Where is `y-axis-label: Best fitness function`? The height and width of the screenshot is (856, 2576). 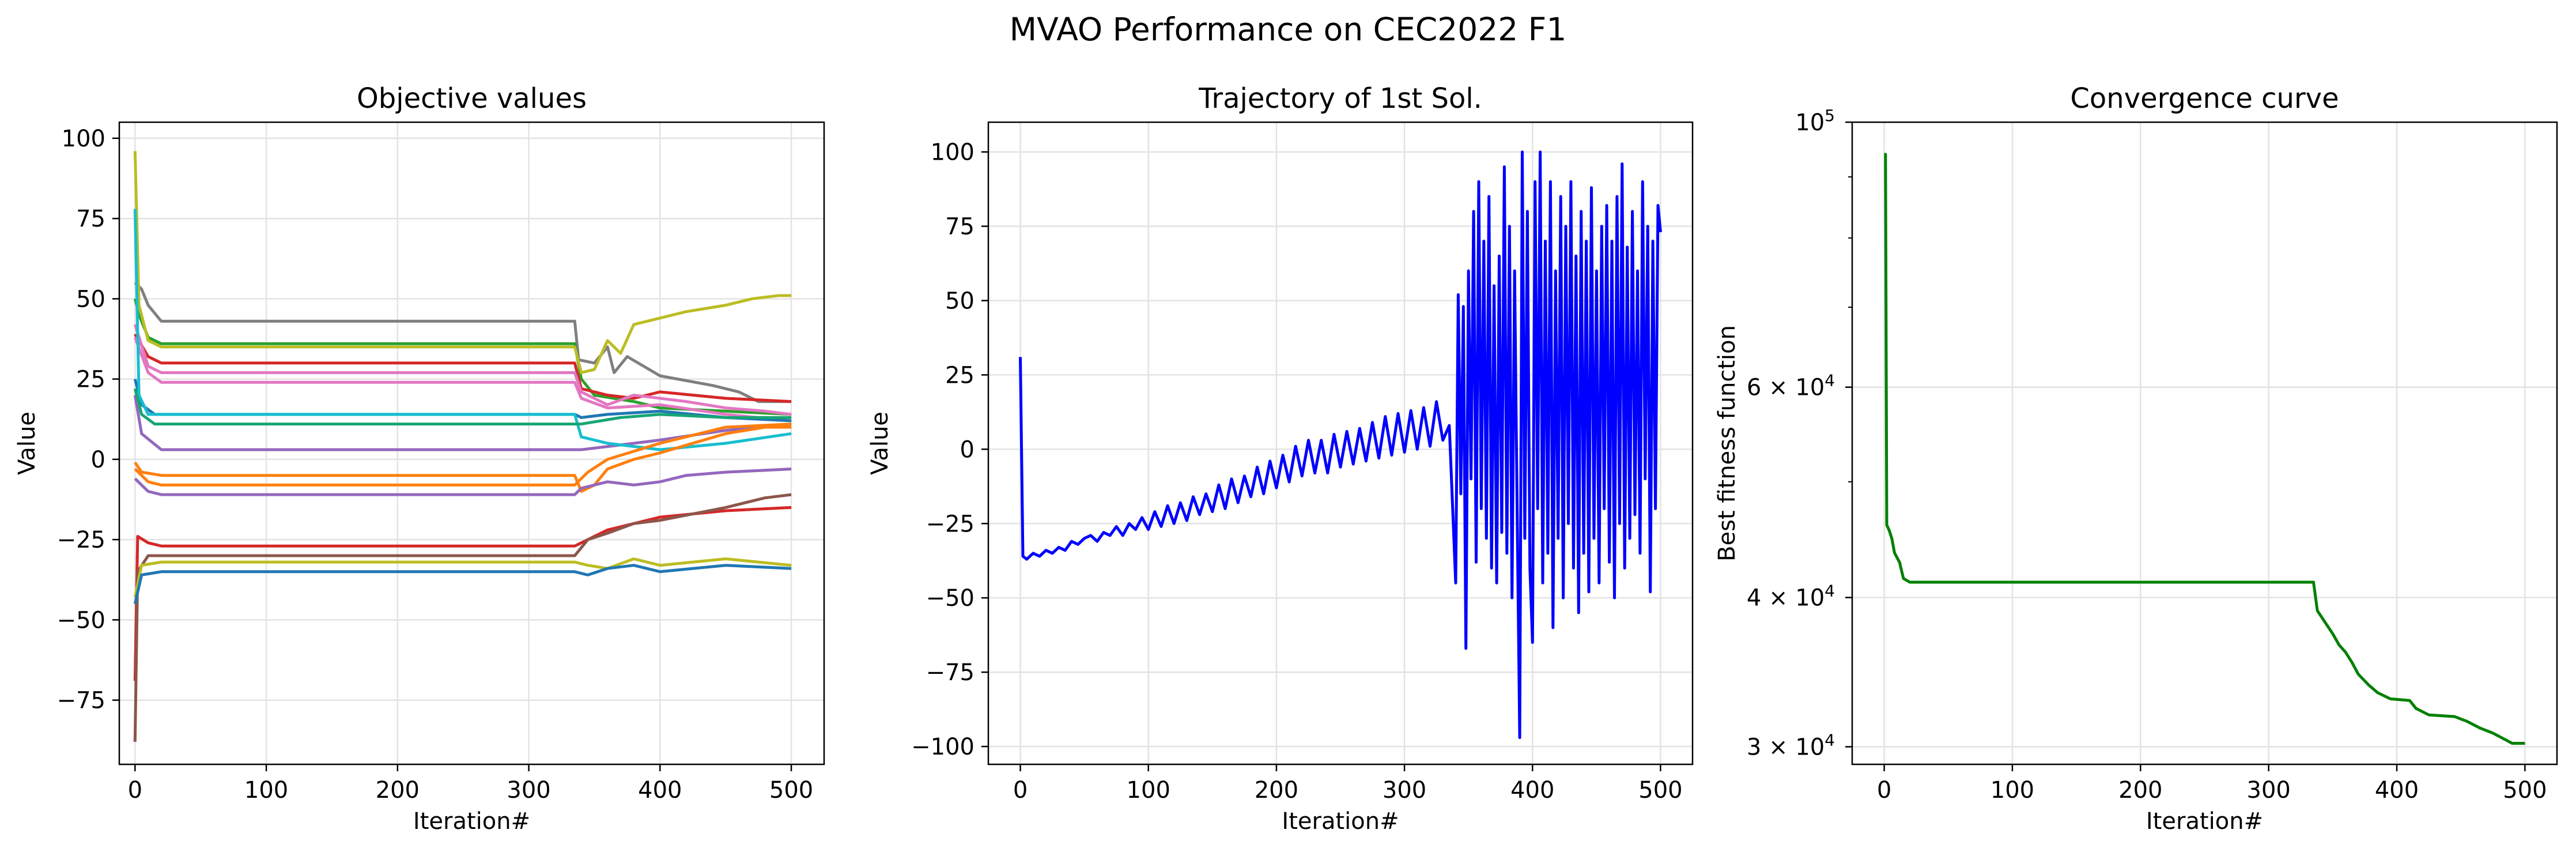
y-axis-label: Best fitness function is located at coordinates (1727, 443).